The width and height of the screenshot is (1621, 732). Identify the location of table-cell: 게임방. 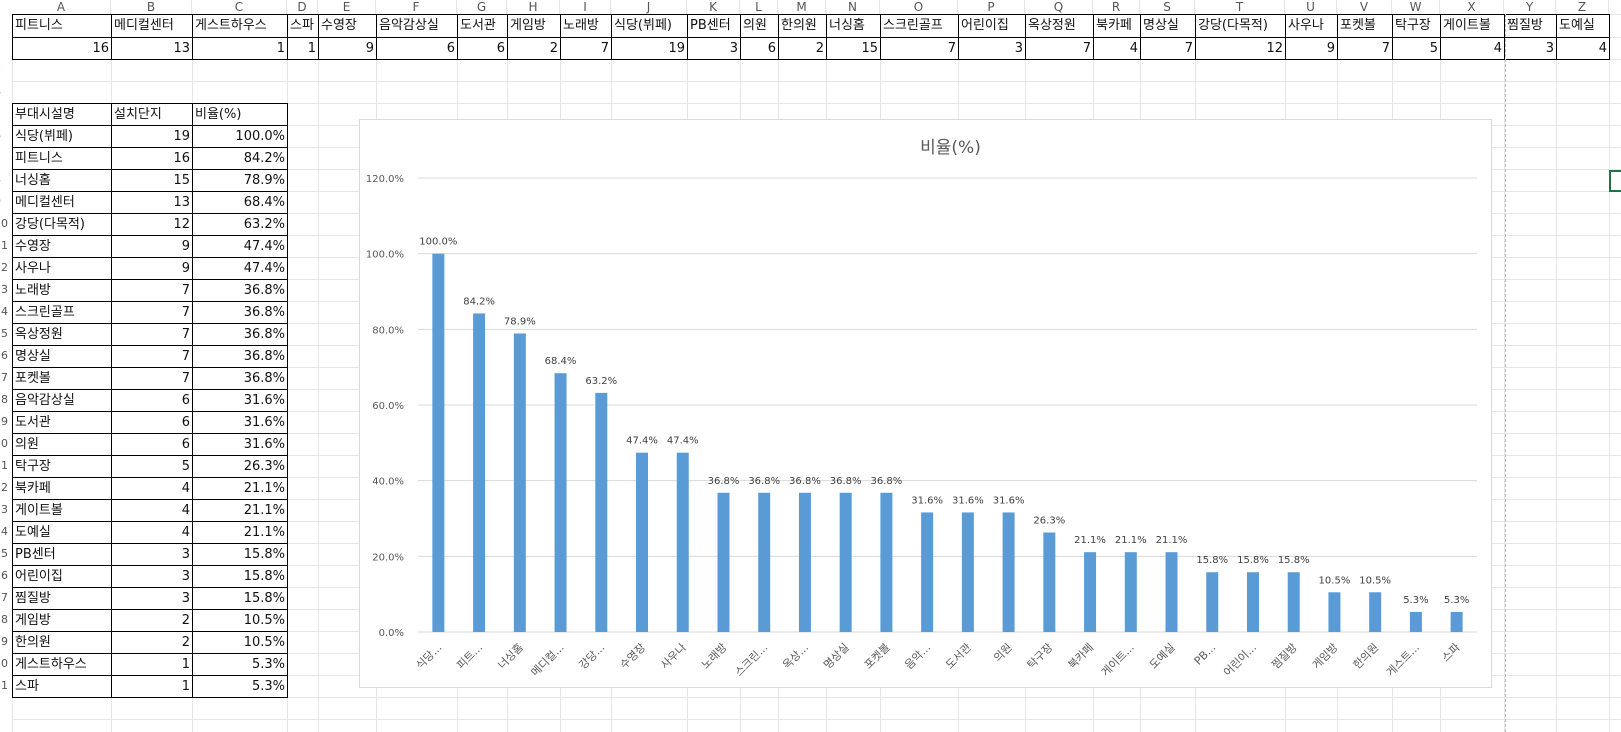
(62, 620).